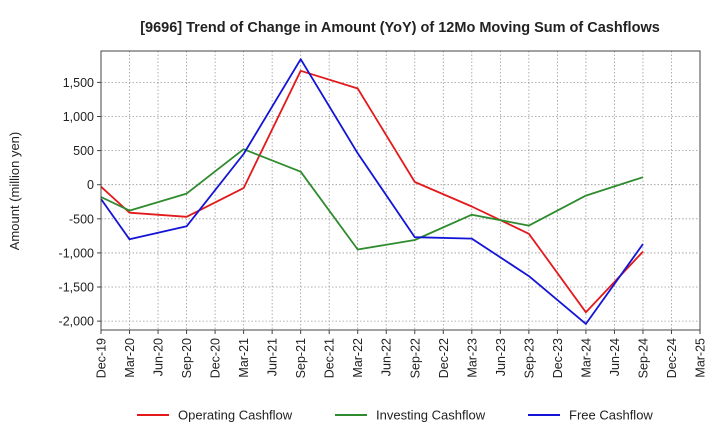  I want to click on y-tick-label: -500, so click(81, 219).